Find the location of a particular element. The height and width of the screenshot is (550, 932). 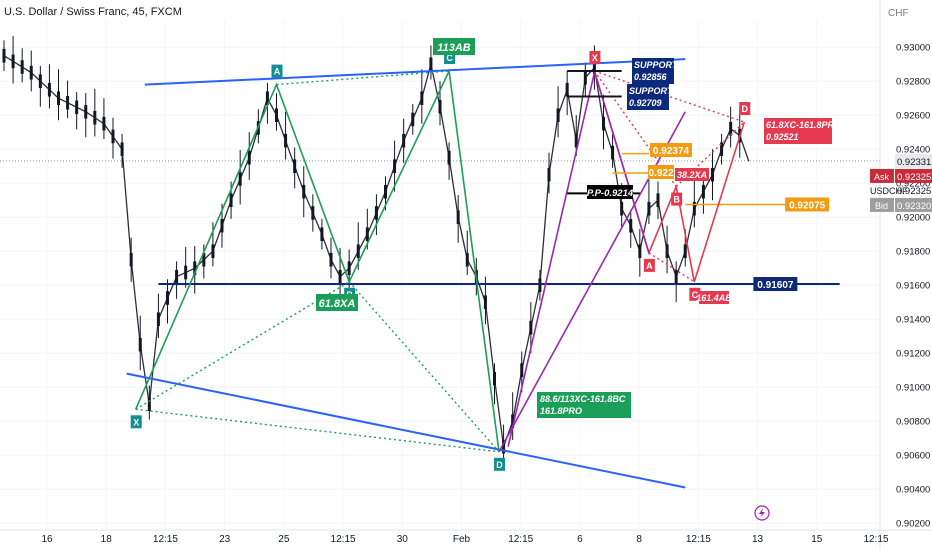

bid-value: 0.92320 is located at coordinates (914, 206).